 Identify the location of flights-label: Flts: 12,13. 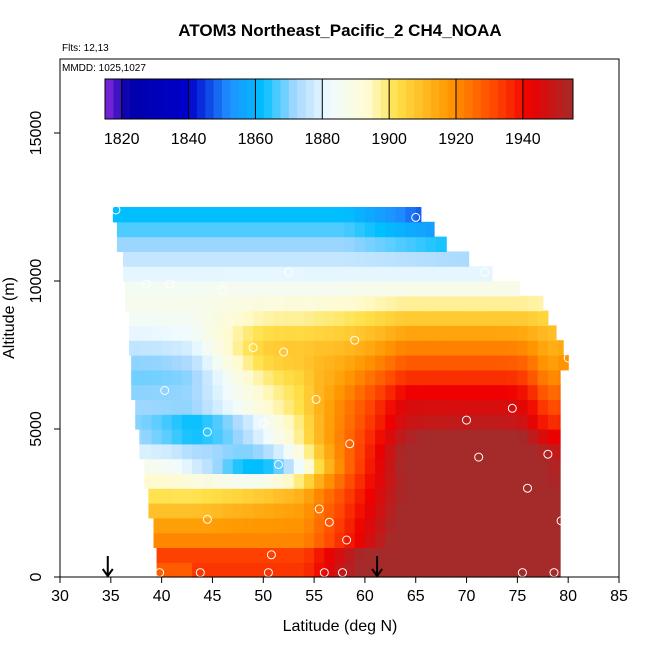
(85, 48).